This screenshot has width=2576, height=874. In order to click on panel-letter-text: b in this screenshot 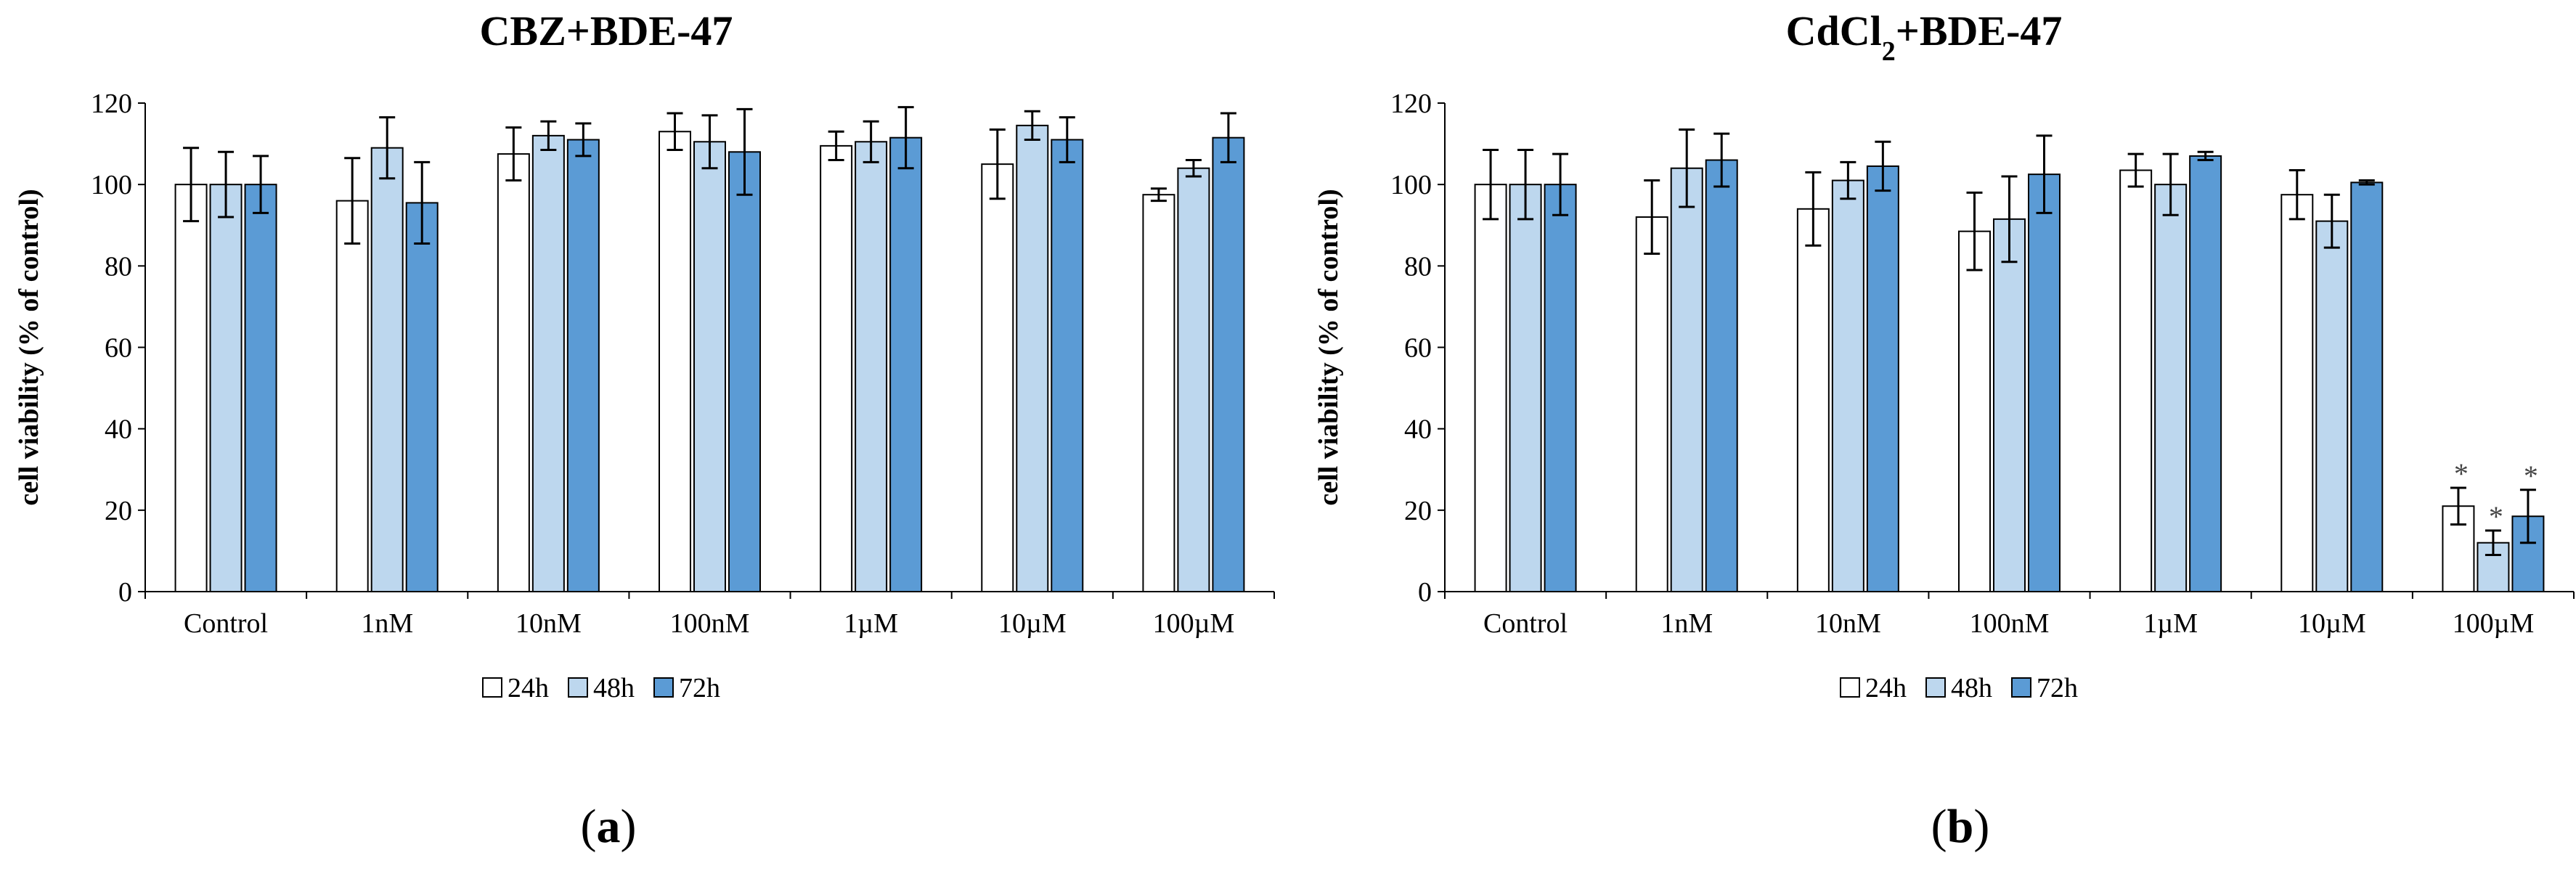, I will do `click(1960, 826)`.